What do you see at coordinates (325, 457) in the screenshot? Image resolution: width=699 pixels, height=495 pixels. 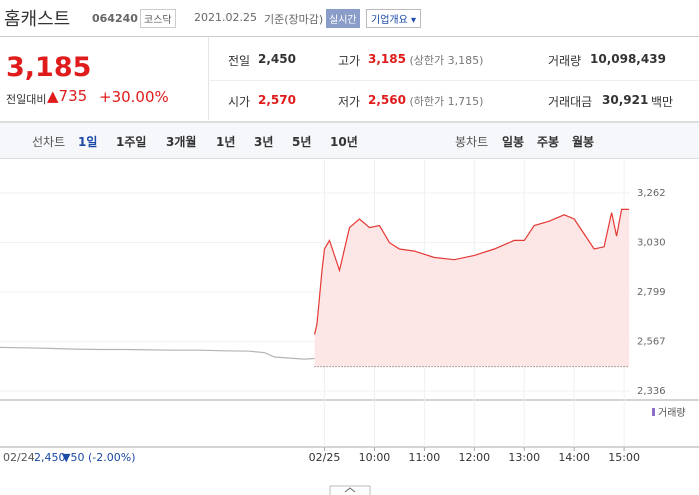 I see `x-tick-label: 02/25` at bounding box center [325, 457].